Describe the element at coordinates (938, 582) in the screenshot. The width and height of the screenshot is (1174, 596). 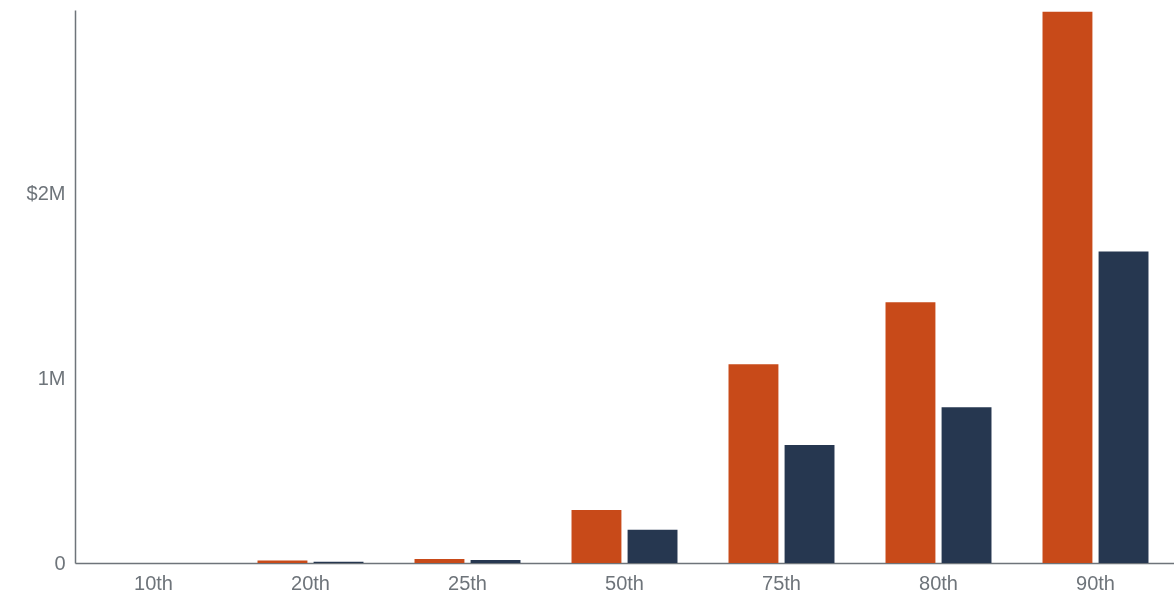
I see `x-tick-label: 80th` at that location.